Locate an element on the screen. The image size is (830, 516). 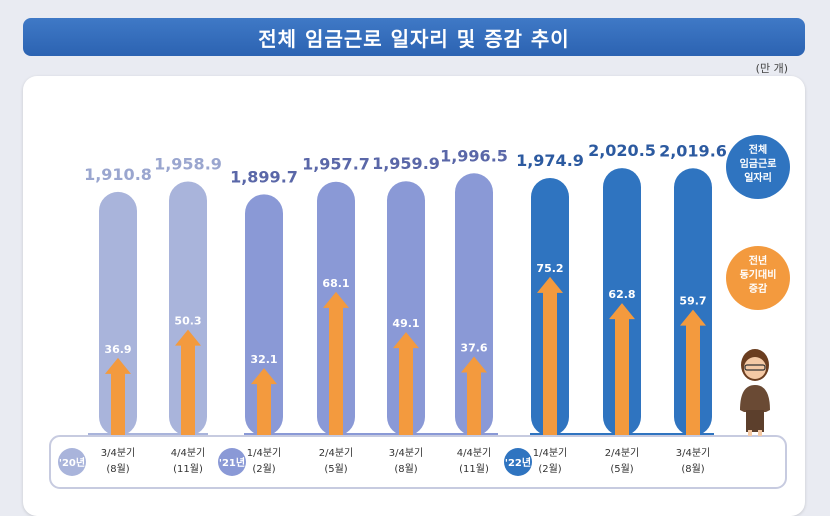
legend-change-text: 증감 is located at coordinates (758, 289).